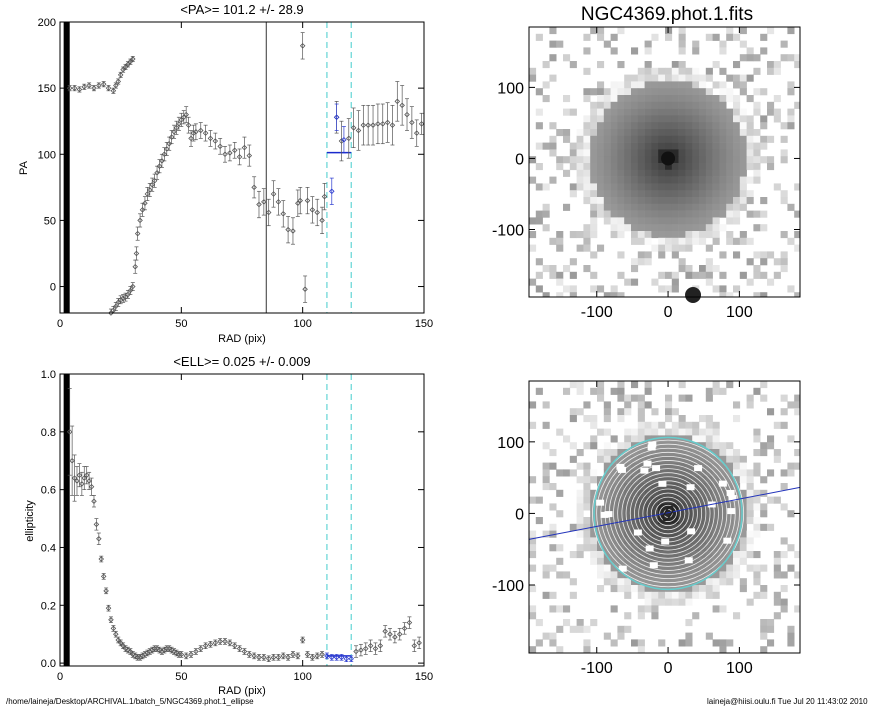 The image size is (885, 708). I want to click on img2-mask-block, so click(622, 568).